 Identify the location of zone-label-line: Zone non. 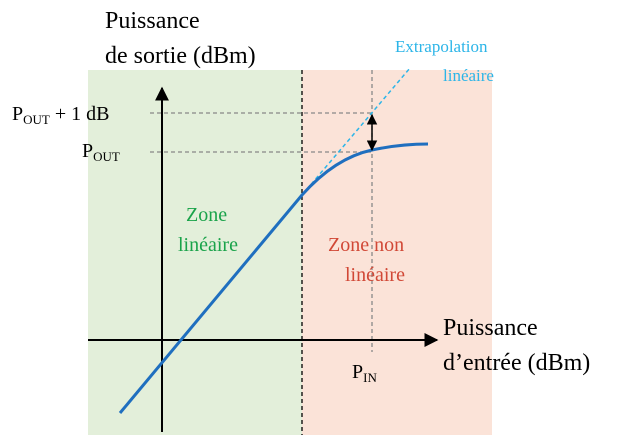
(366, 245).